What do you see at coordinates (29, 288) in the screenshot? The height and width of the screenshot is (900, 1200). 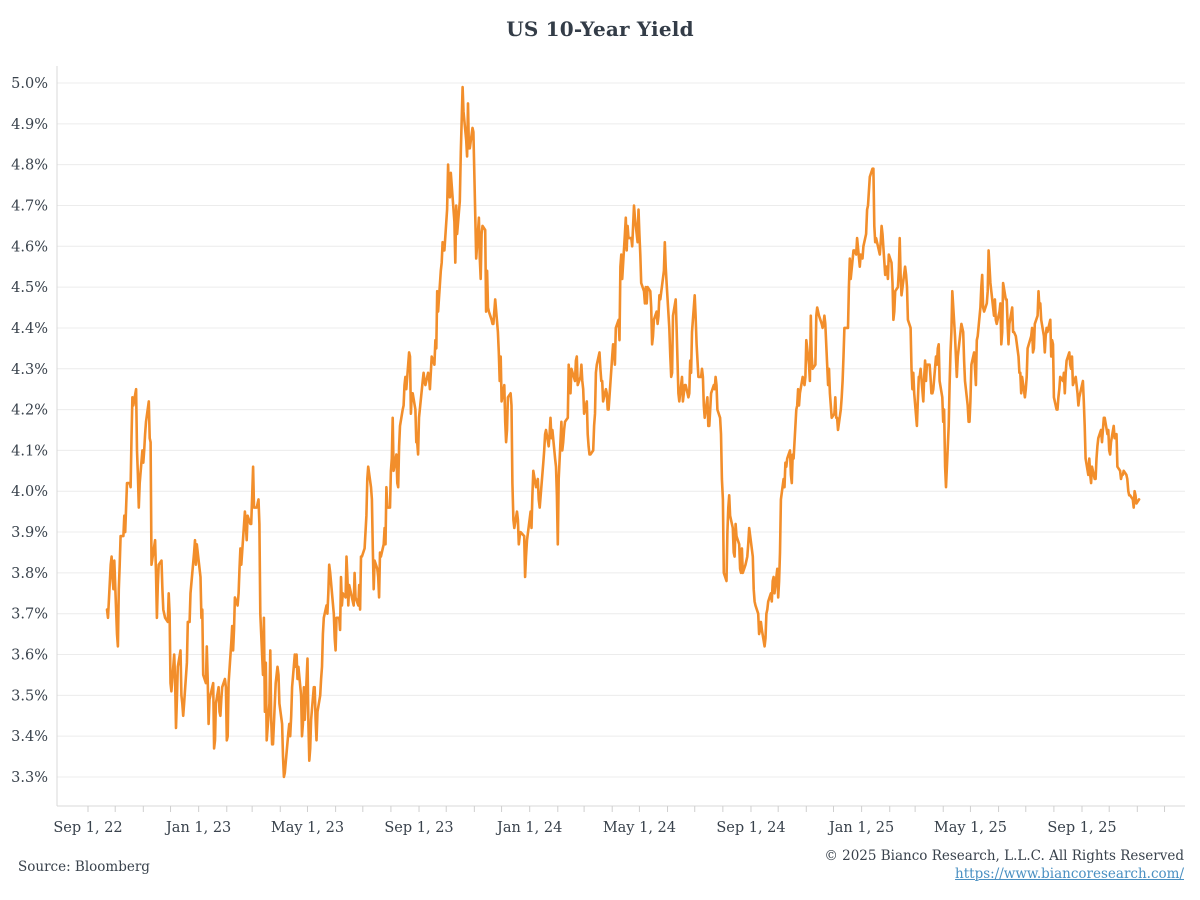 I see `svg-text: 4.5%` at bounding box center [29, 288].